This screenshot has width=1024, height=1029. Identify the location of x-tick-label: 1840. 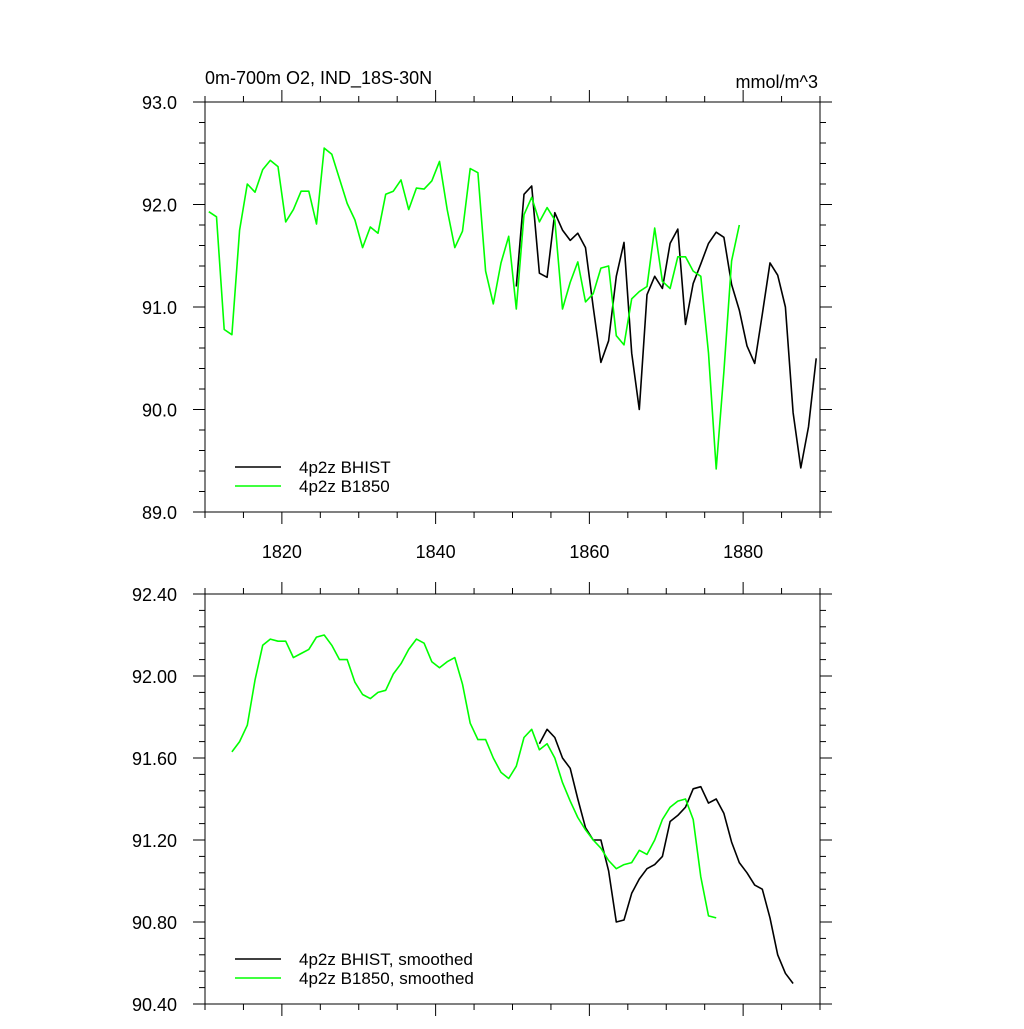
(436, 552).